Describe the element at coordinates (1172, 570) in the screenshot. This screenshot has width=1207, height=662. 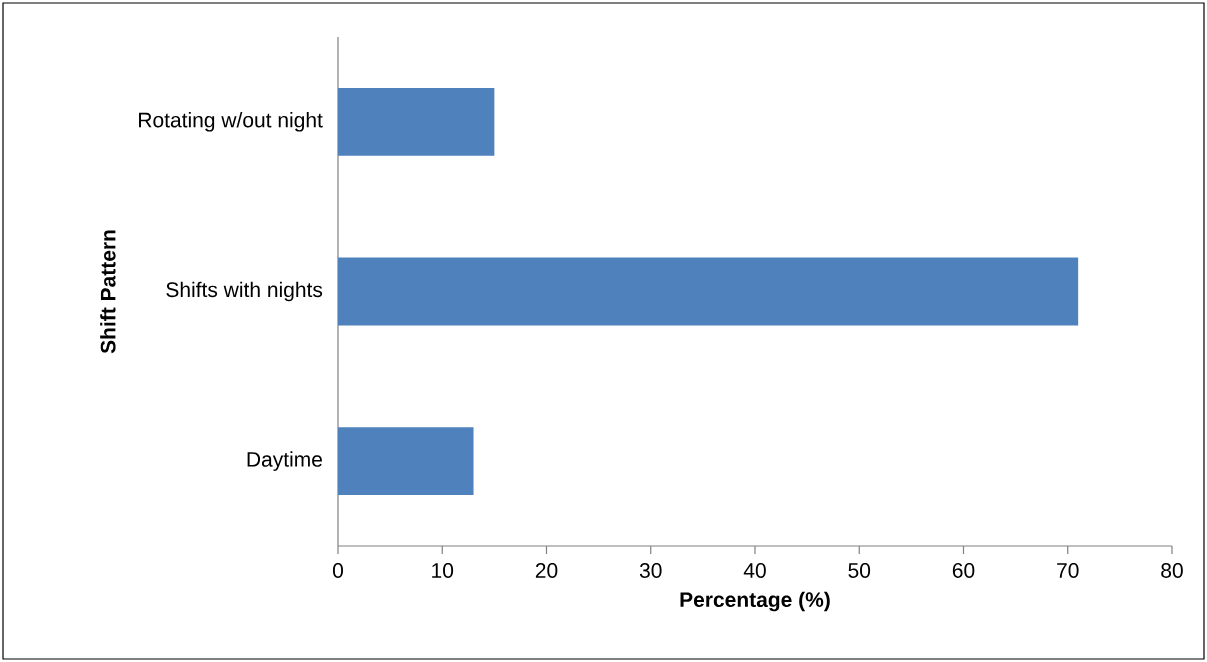
I see `x-tick-label: 80` at that location.